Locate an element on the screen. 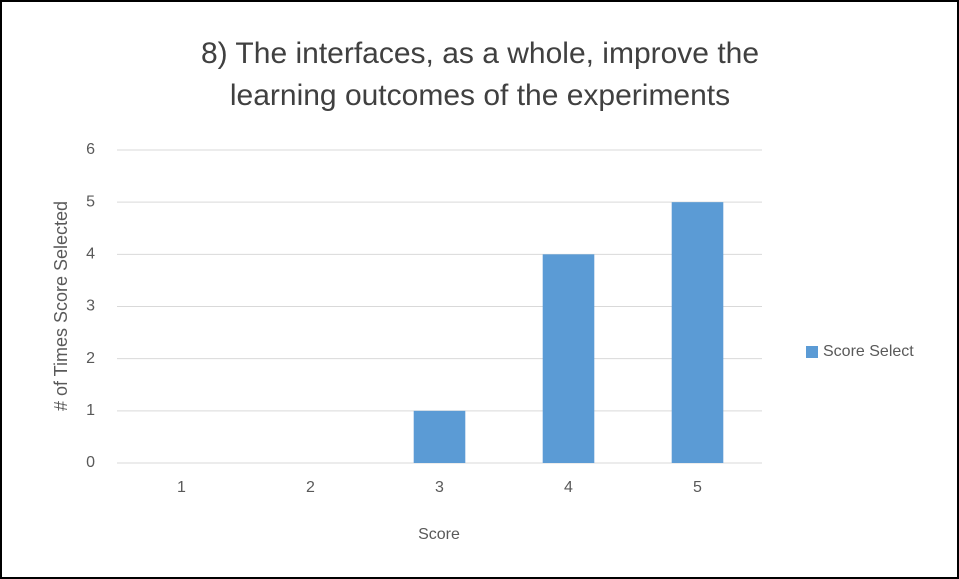 The image size is (959, 579). y-tick-label: 4 is located at coordinates (90, 254).